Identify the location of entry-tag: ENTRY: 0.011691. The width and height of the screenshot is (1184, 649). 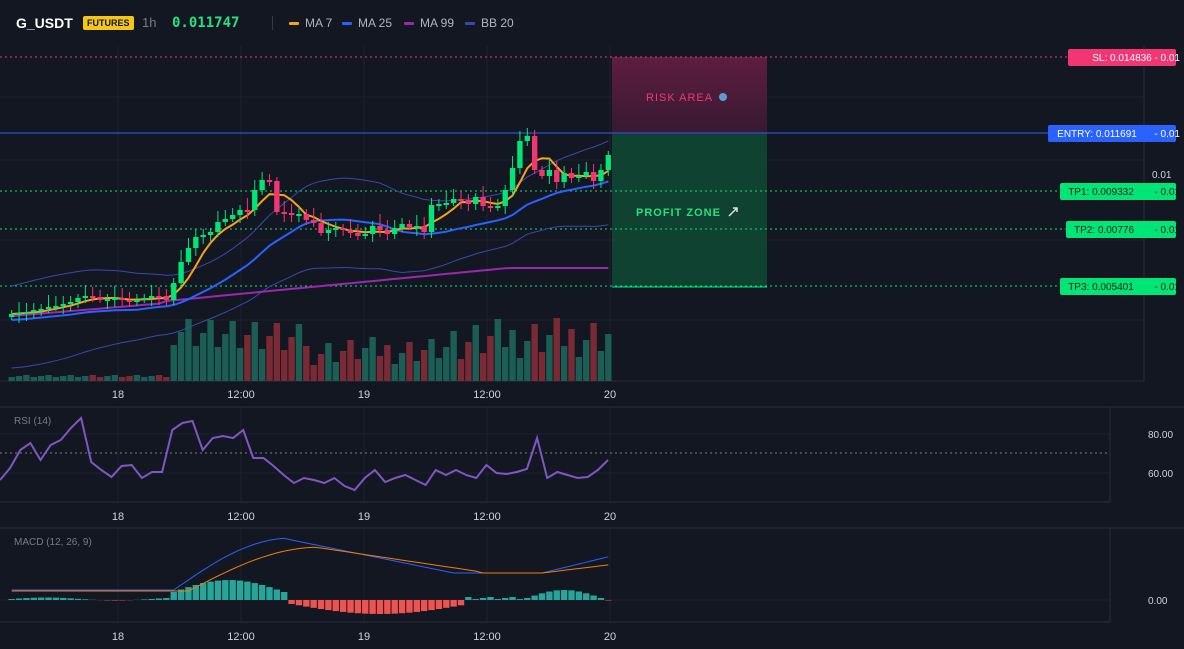
(1112, 133).